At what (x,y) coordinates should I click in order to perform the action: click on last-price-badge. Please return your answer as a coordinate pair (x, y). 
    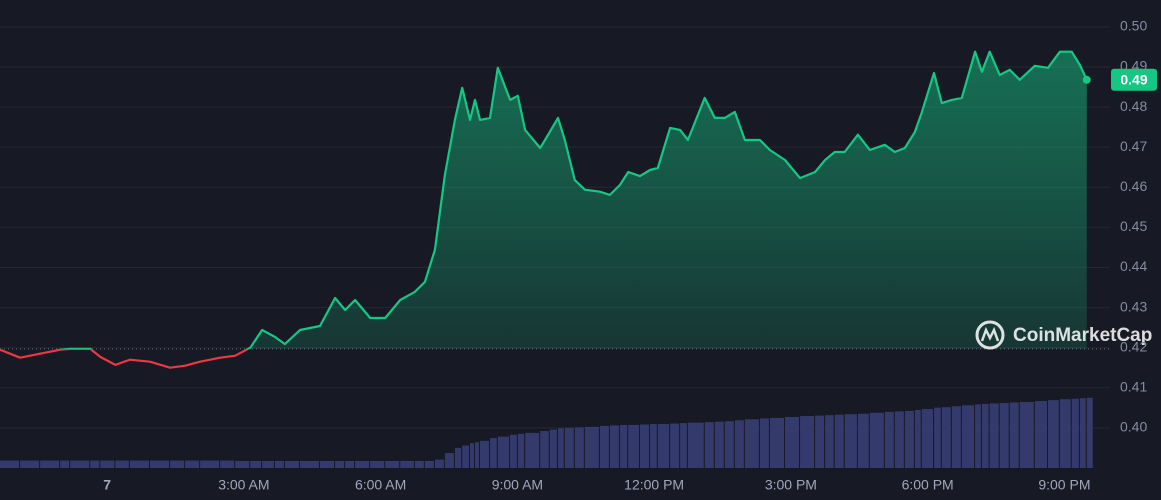
    Looking at the image, I should click on (1134, 79).